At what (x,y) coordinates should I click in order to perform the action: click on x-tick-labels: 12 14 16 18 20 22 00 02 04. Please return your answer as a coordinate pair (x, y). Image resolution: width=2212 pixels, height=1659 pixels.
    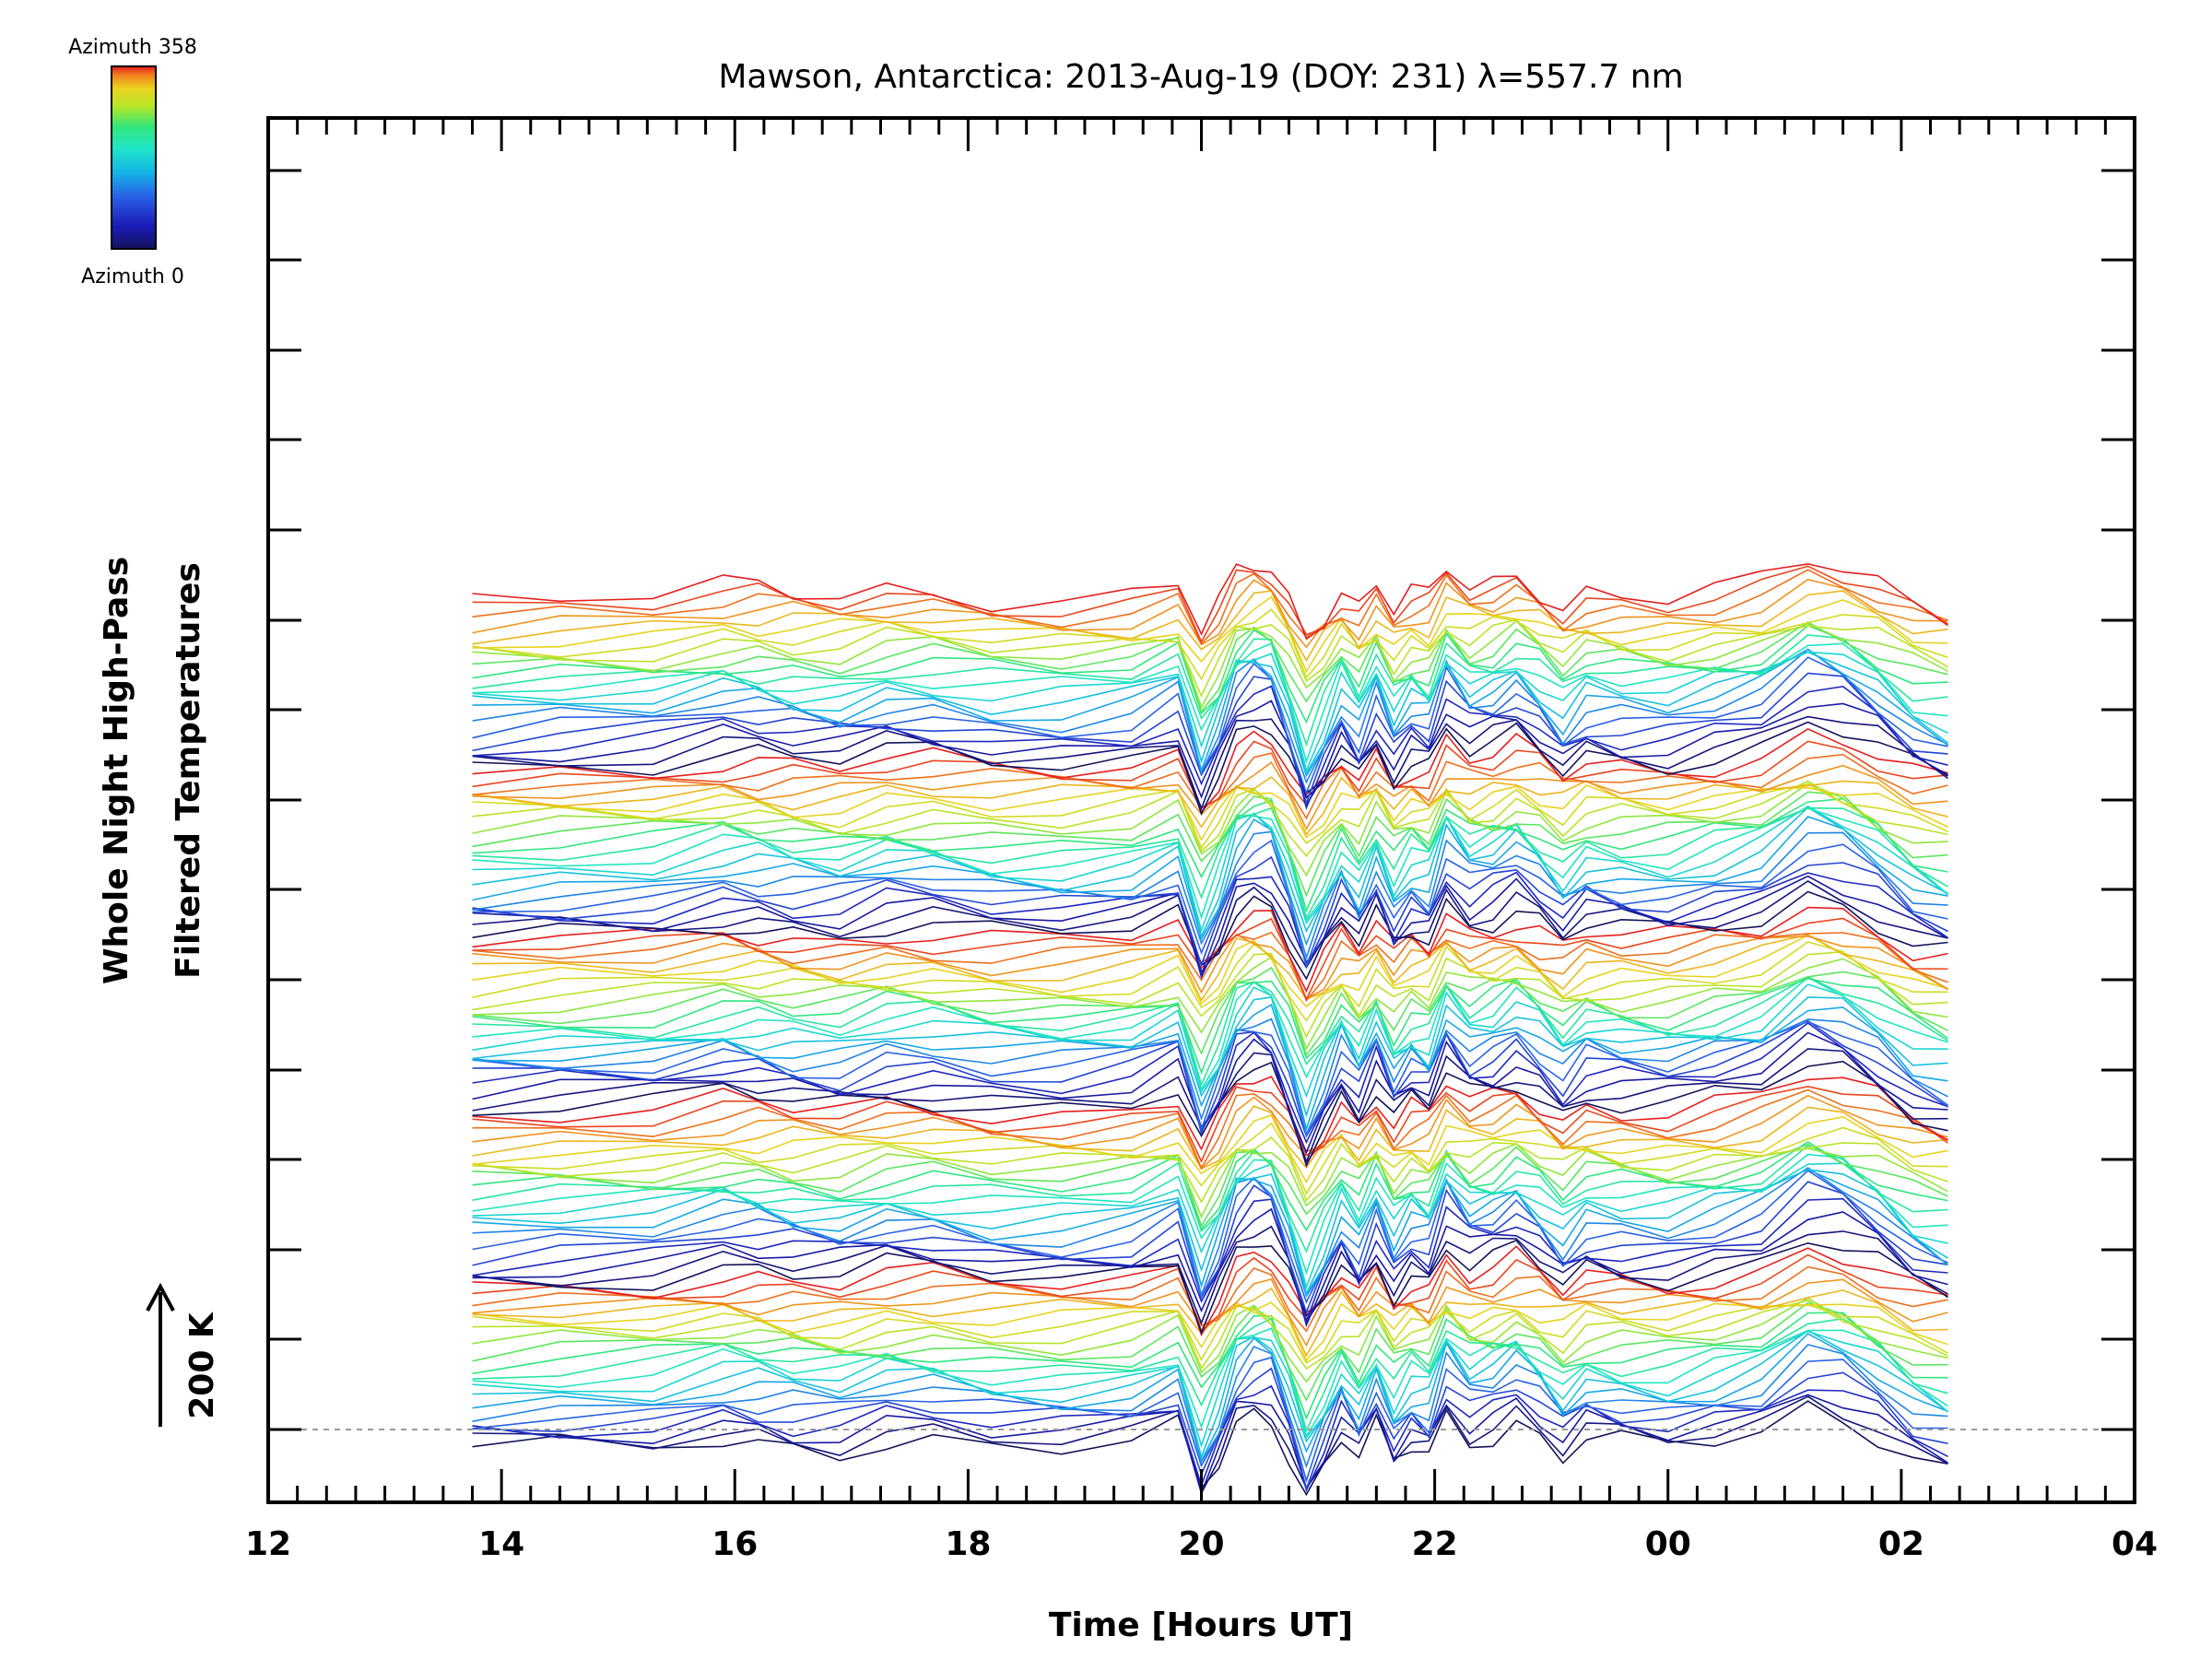
    Looking at the image, I should click on (1201, 1544).